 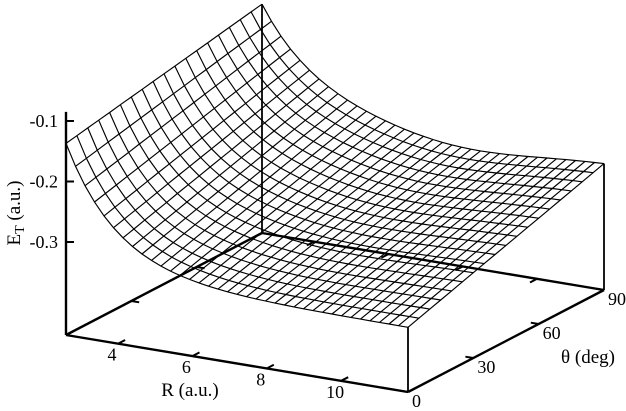 What do you see at coordinates (237, 363) in the screenshot?
I see `r-axis-line` at bounding box center [237, 363].